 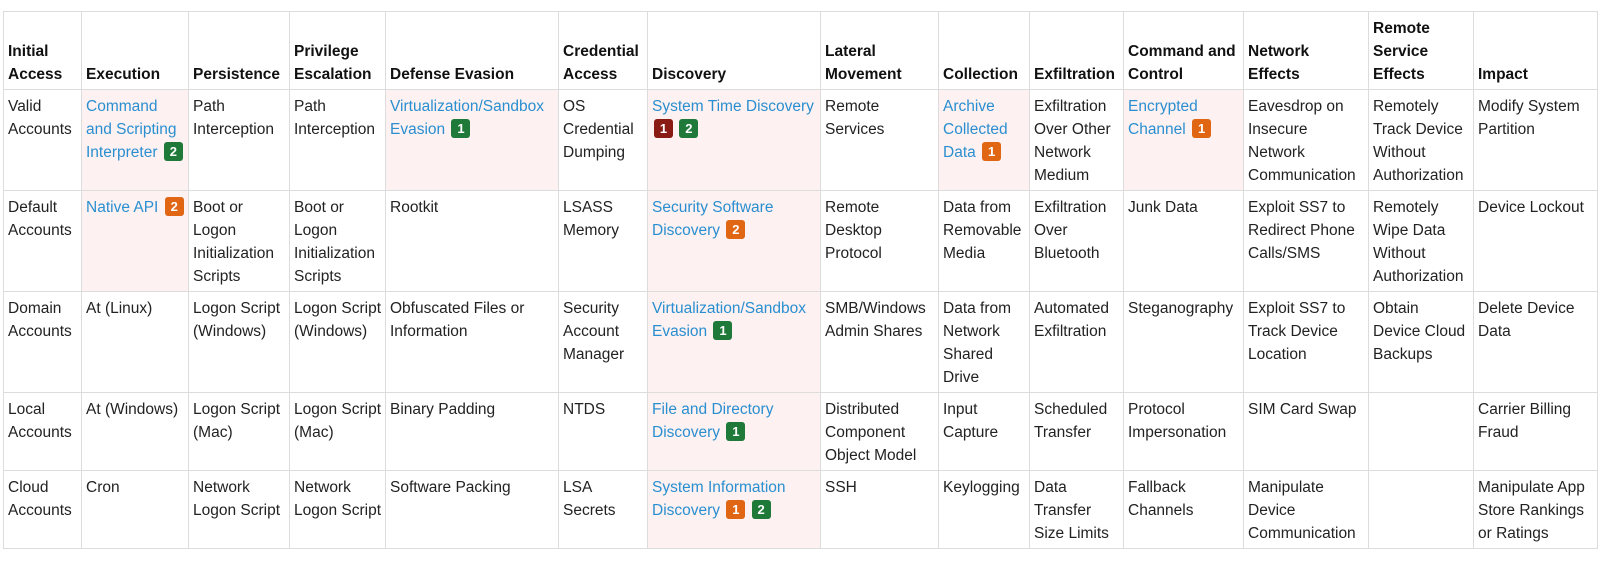 What do you see at coordinates (1183, 50) in the screenshot?
I see `column-header-command-and-control: Command and Control` at bounding box center [1183, 50].